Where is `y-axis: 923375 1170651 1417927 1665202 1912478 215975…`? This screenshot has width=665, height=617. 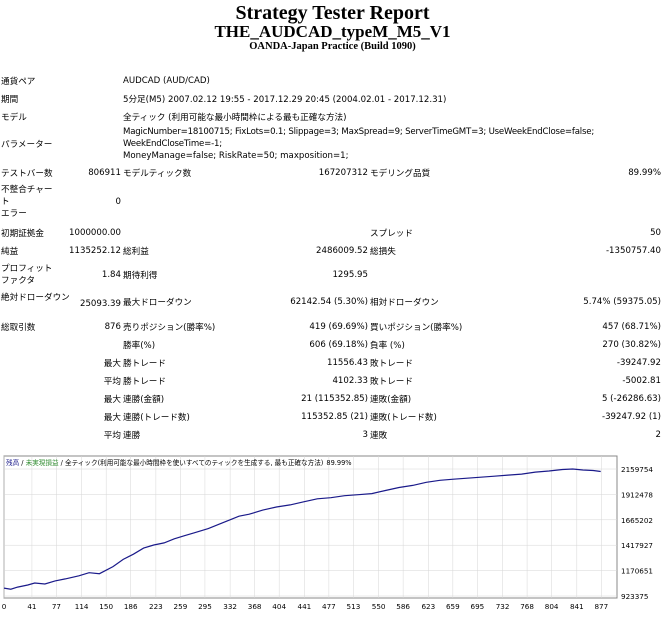 y-axis: 923375 1170651 1417927 1665202 1912478 215975… is located at coordinates (637, 533).